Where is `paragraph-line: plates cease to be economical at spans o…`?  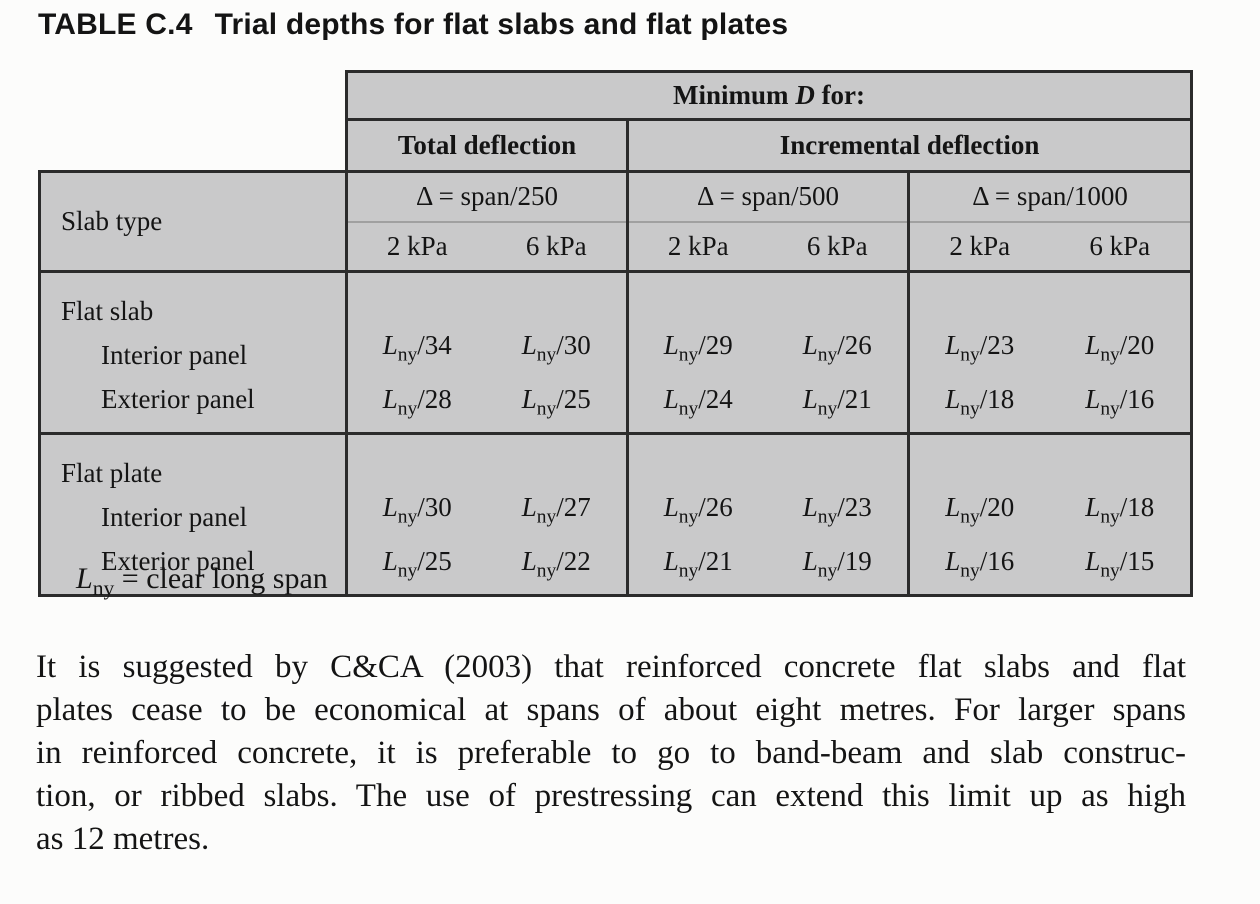 paragraph-line: plates cease to be economical at spans o… is located at coordinates (611, 710).